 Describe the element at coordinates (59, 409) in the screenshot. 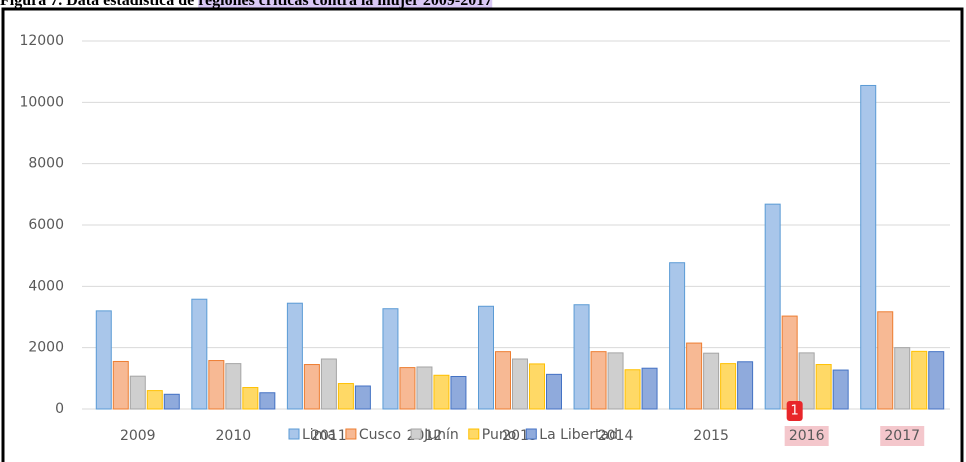

I see `y-tick-label: 0` at that location.